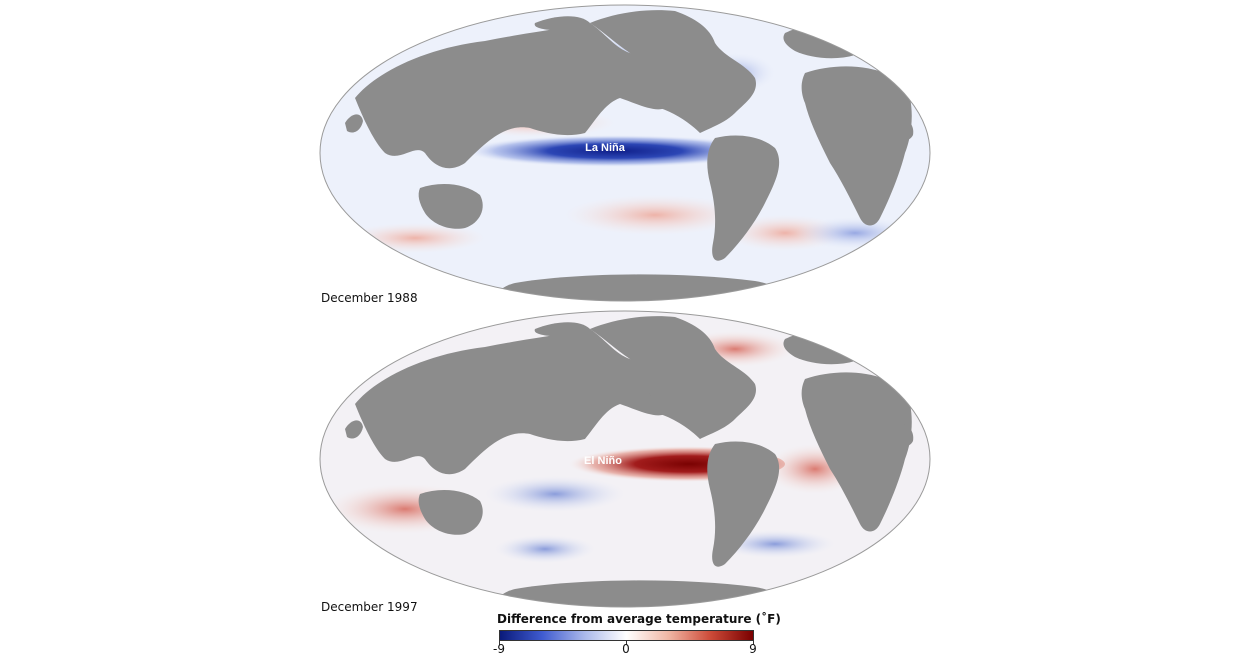 This screenshot has height=656, width=1250. Describe the element at coordinates (639, 619) in the screenshot. I see `legend-title: Difference from average temperature (˚F)` at that location.